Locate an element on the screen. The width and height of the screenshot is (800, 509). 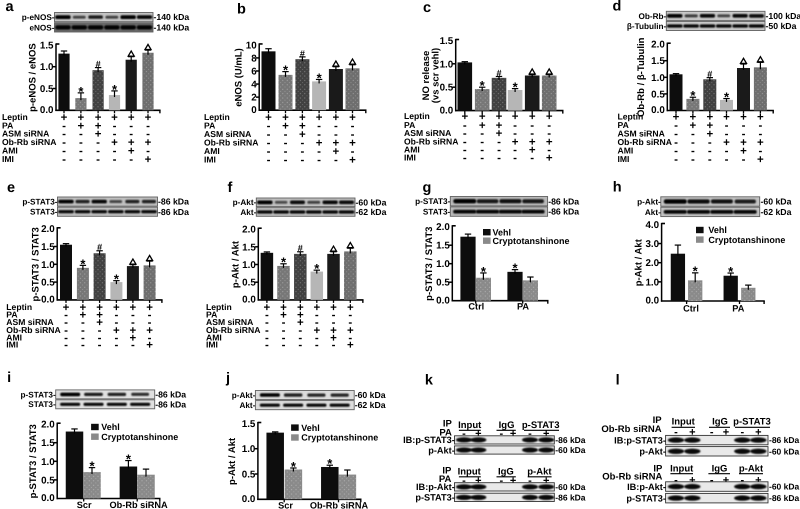
svg-text: 8 is located at coordinates (254, 58).